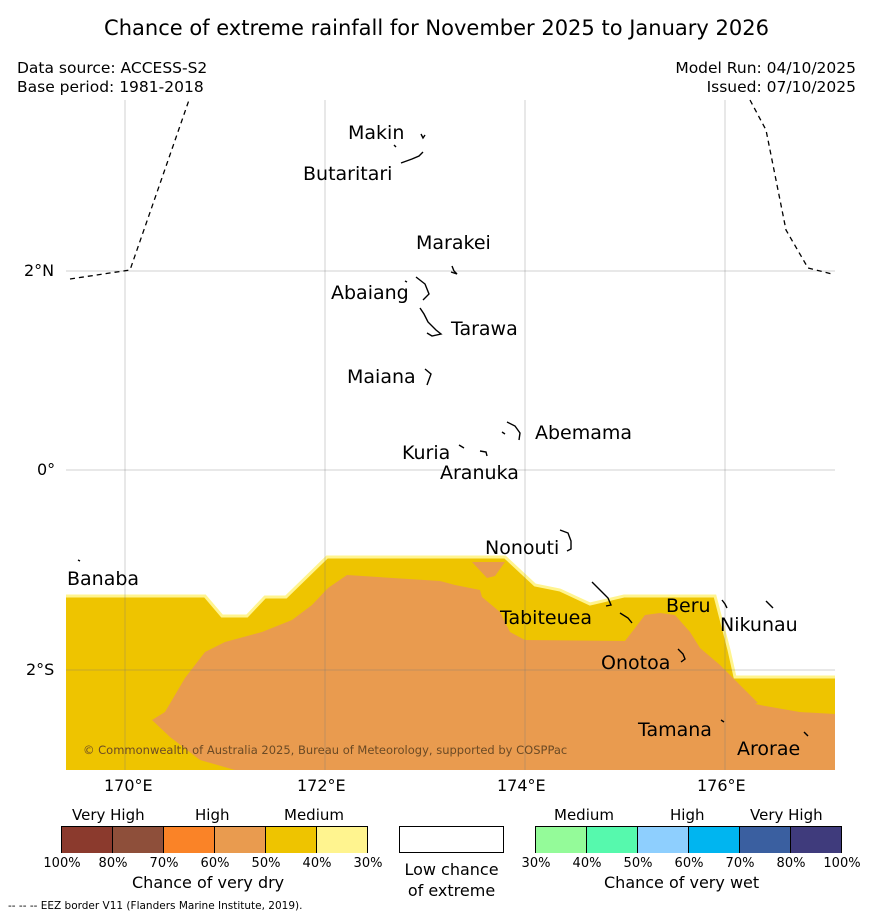  I want to click on dry-tick-label: 30%, so click(368, 863).